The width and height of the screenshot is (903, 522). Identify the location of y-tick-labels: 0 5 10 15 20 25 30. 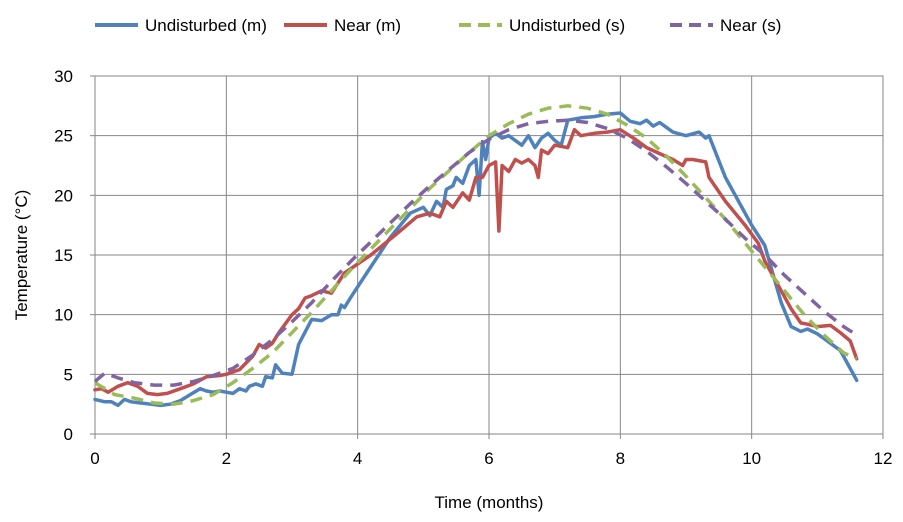
(63, 255).